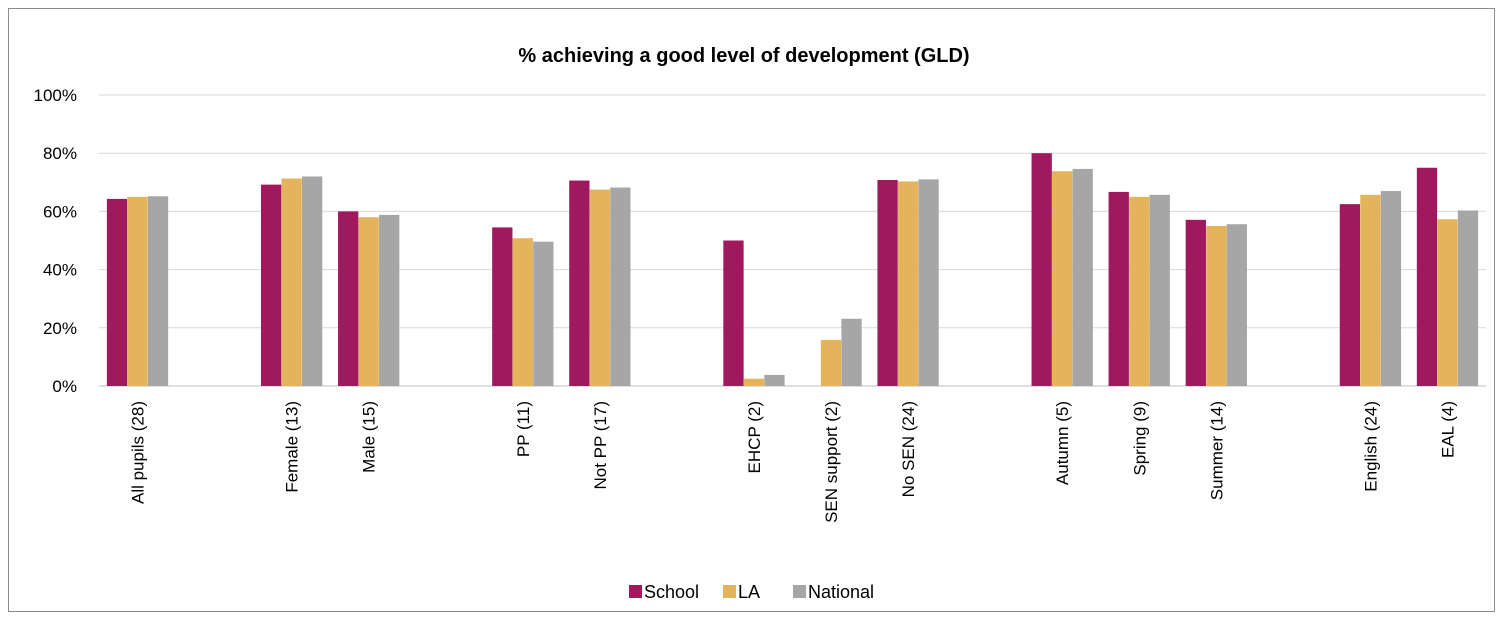 Image resolution: width=1502 pixels, height=620 pixels. Describe the element at coordinates (831, 462) in the screenshot. I see `x-tick-label: SEN support (2)` at that location.